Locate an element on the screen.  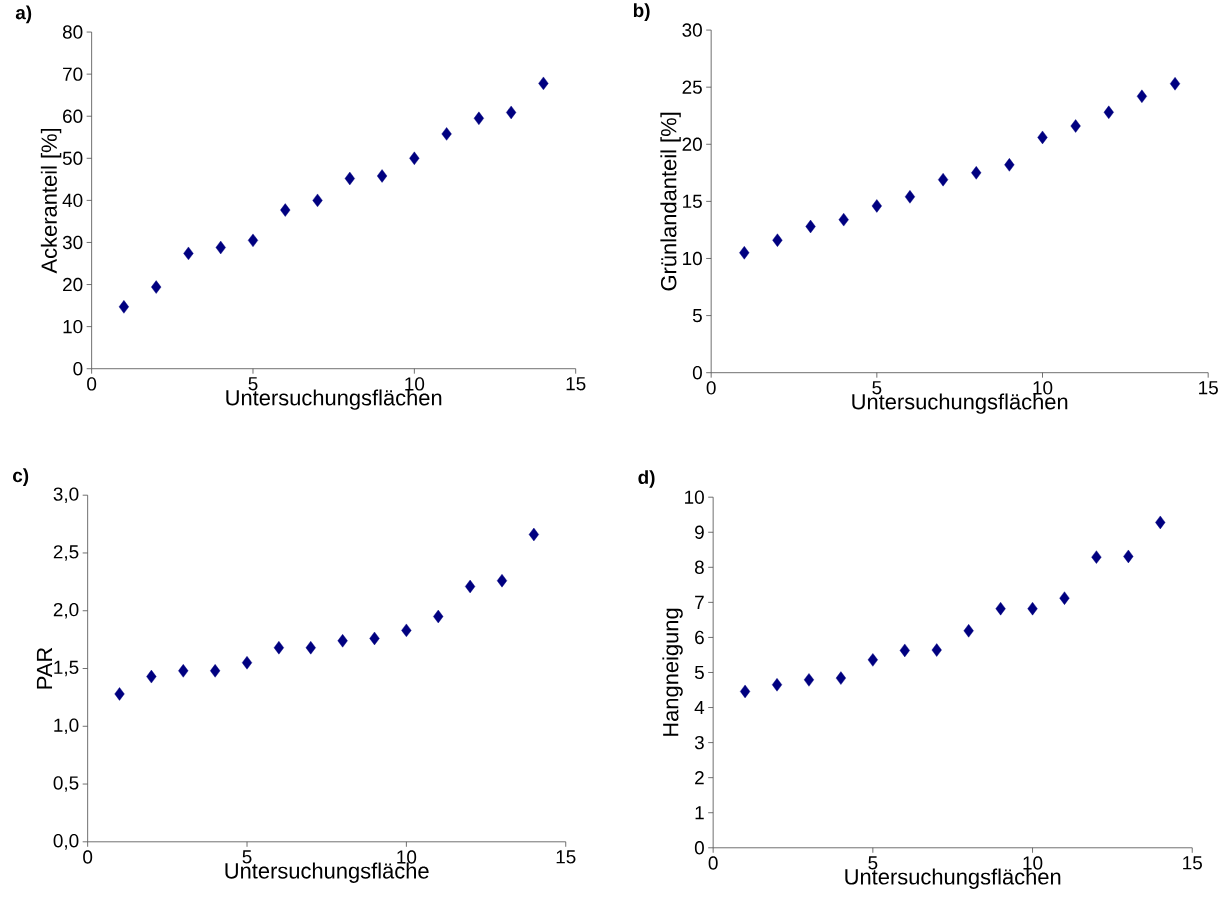
chart-title: c) is located at coordinates (21, 477).